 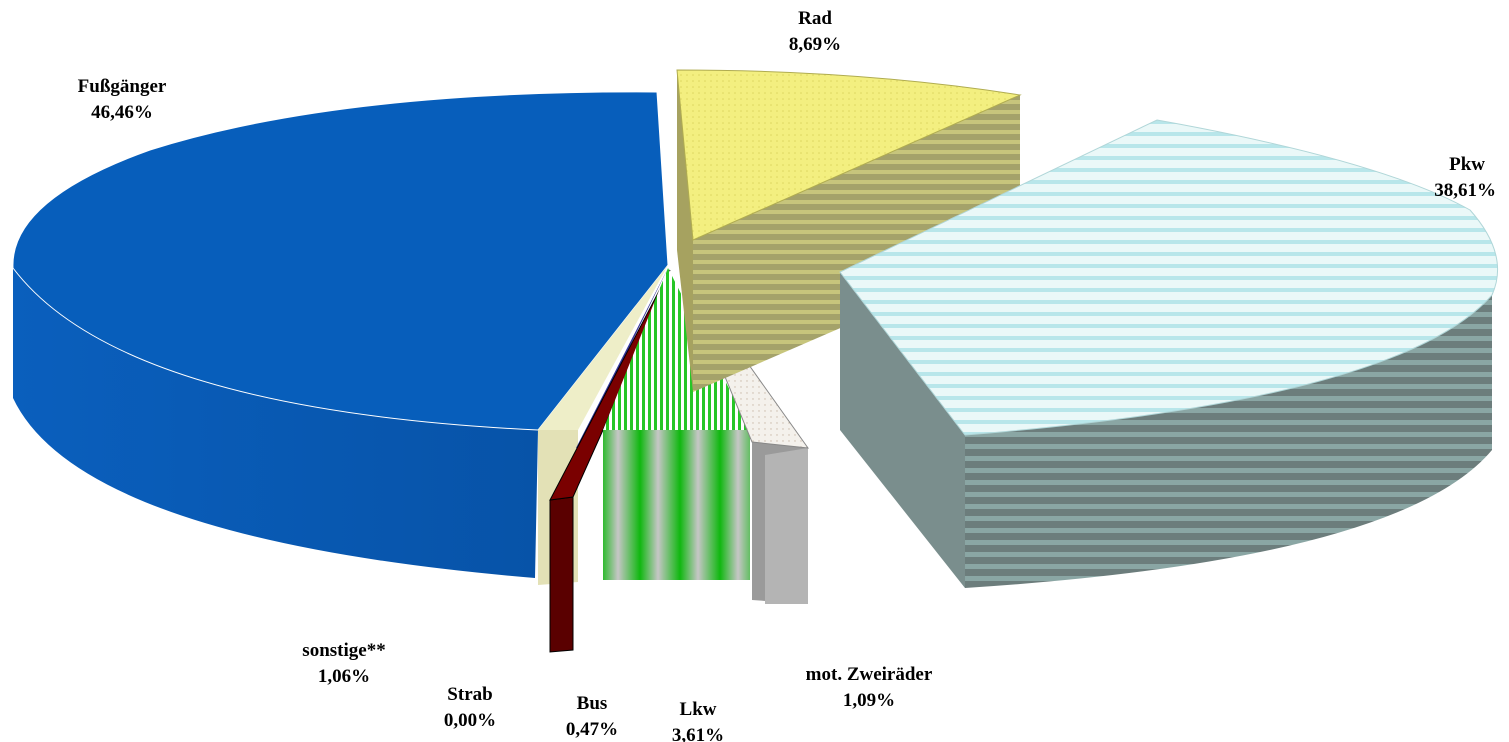 What do you see at coordinates (849, 155) in the screenshot?
I see `slice-rad` at bounding box center [849, 155].